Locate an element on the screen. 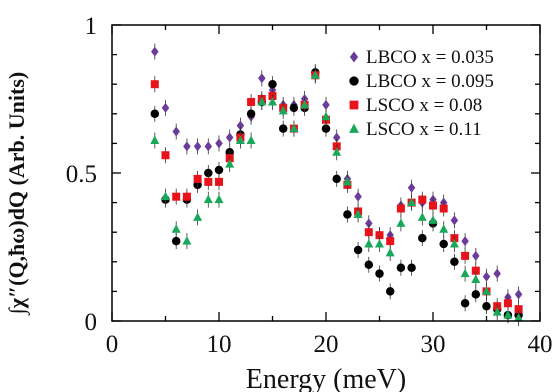 The image size is (558, 392). legend-label: LSCO x = 0.08 is located at coordinates (424, 105).